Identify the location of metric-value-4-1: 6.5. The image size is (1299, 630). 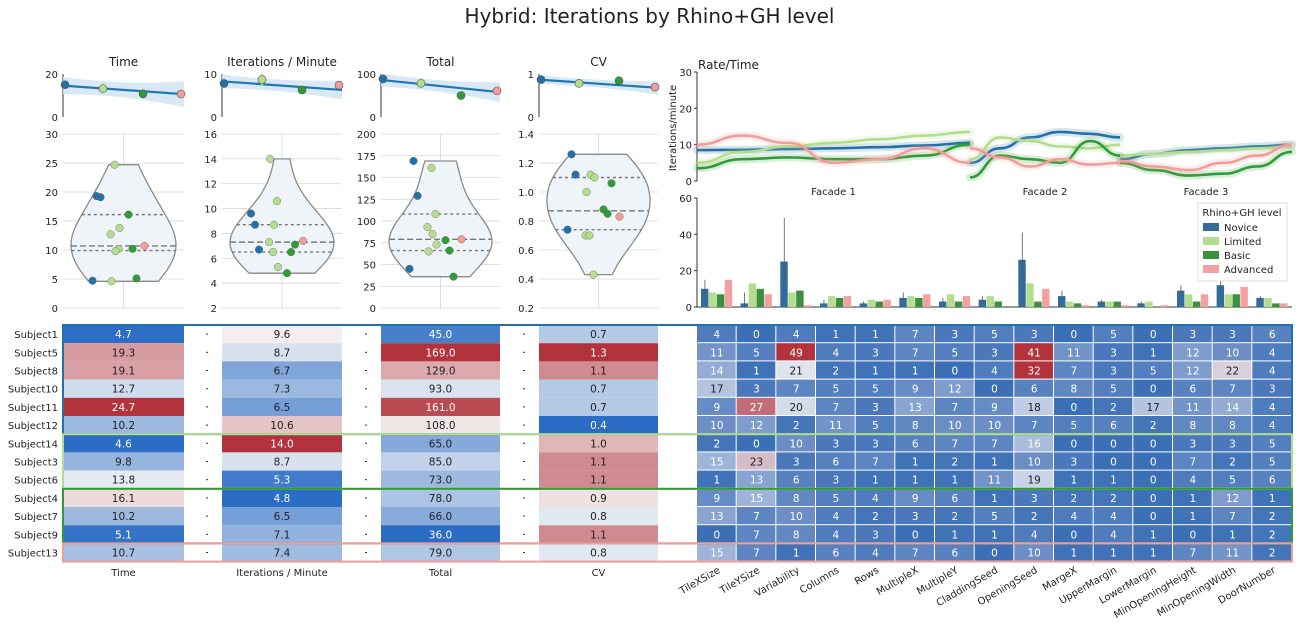
(282, 408).